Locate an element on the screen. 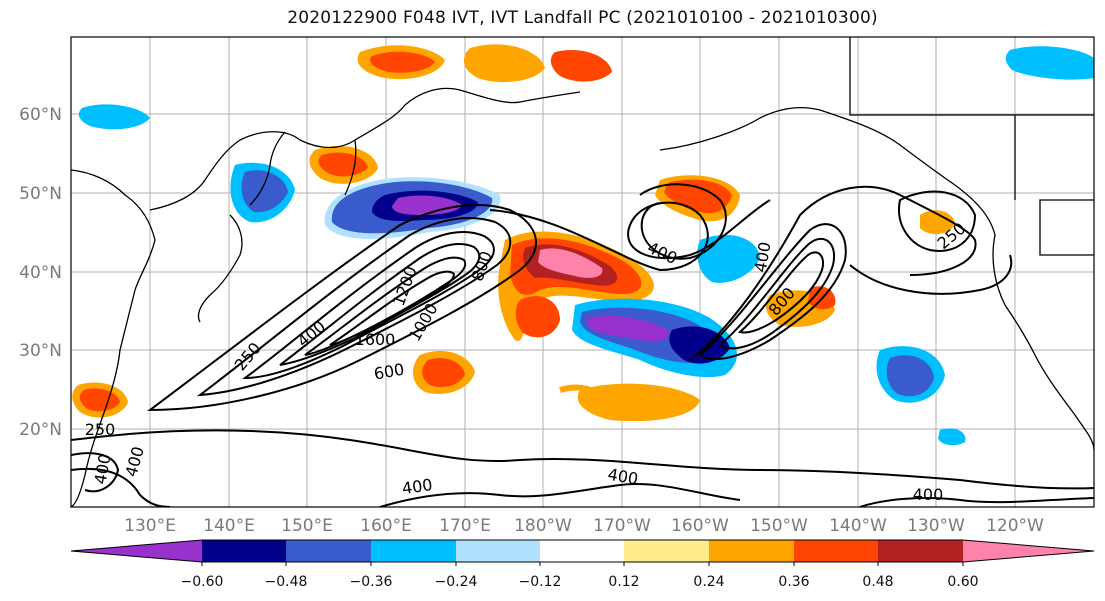 This screenshot has width=1105, height=601. colorbar-tick-label: 0.12 is located at coordinates (623, 582).